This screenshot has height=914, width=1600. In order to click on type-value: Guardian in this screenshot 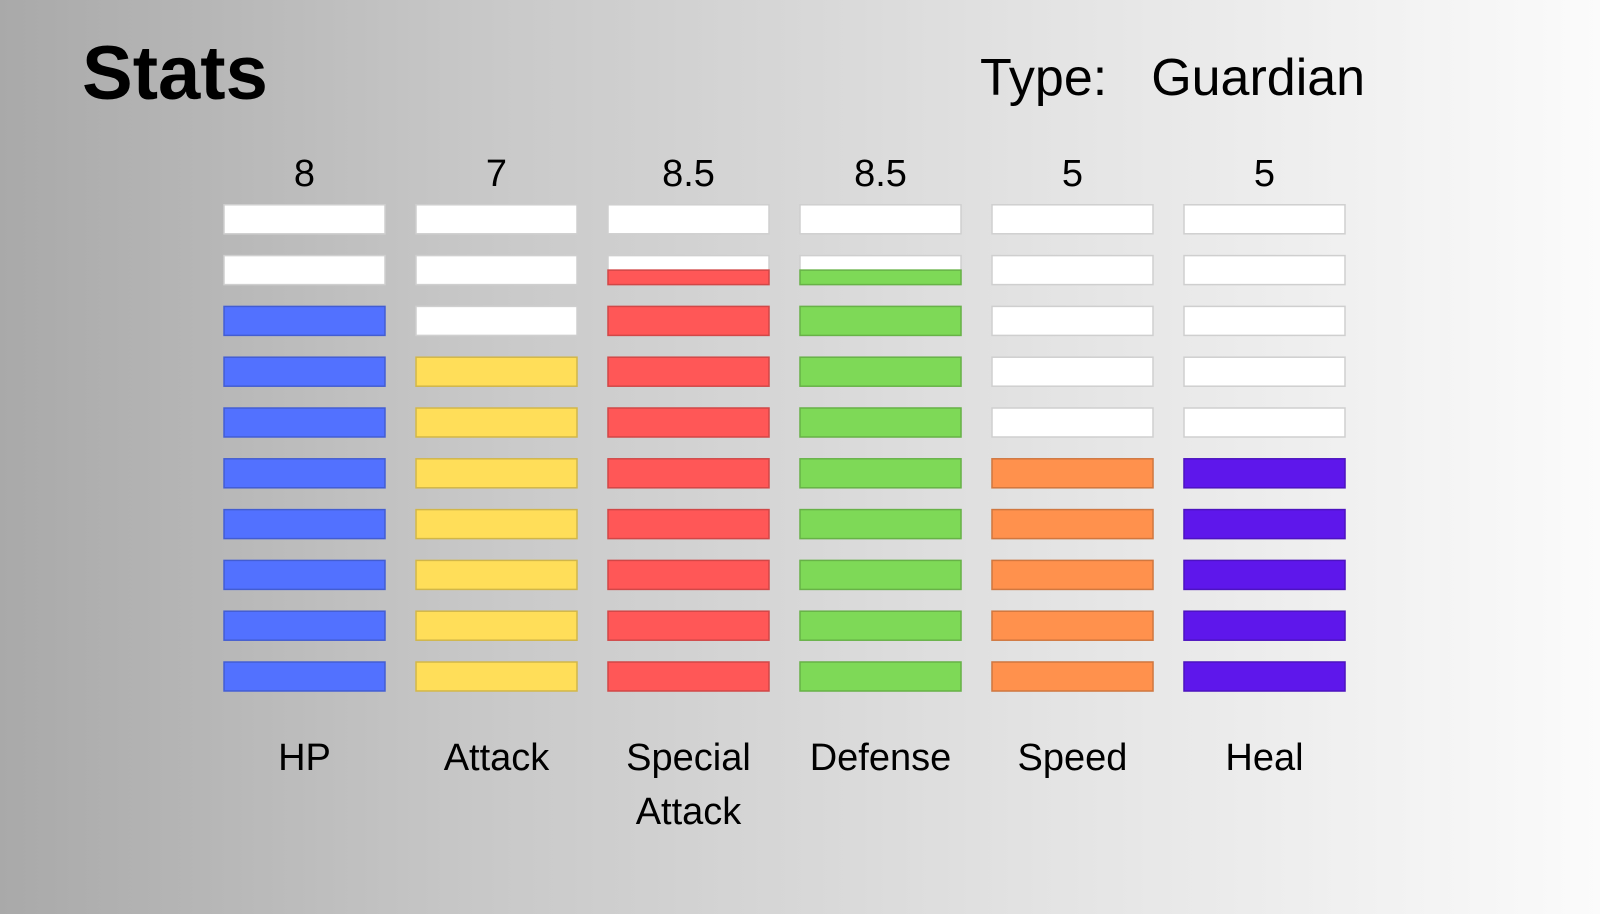, I will do `click(1258, 78)`.